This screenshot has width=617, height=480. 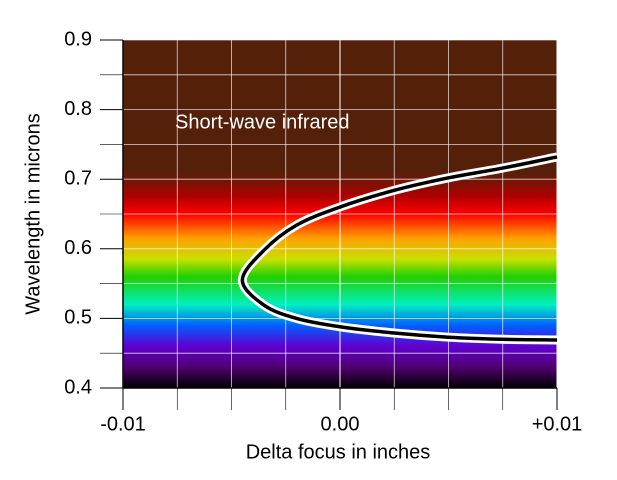 What do you see at coordinates (78, 318) in the screenshot?
I see `y-tick-label: 0.5` at bounding box center [78, 318].